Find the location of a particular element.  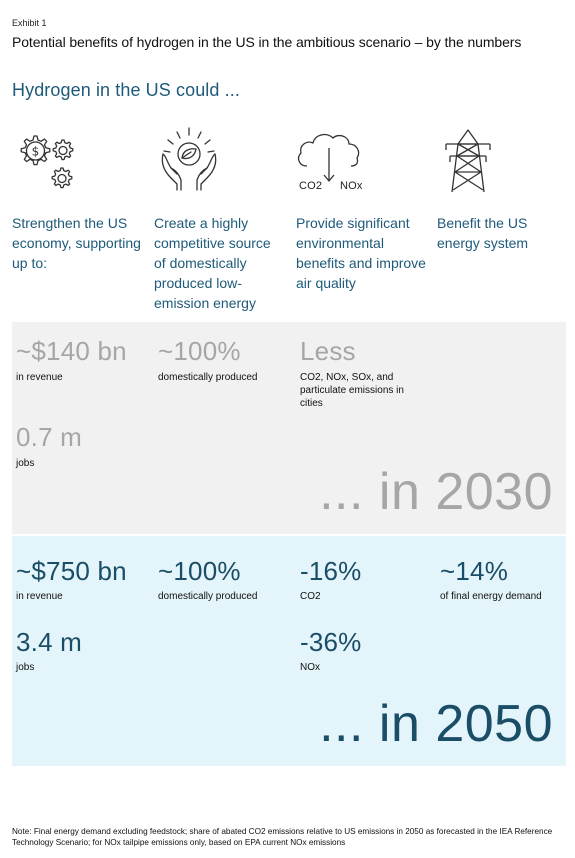

revenue-2050-caption: in revenue is located at coordinates (39, 596).